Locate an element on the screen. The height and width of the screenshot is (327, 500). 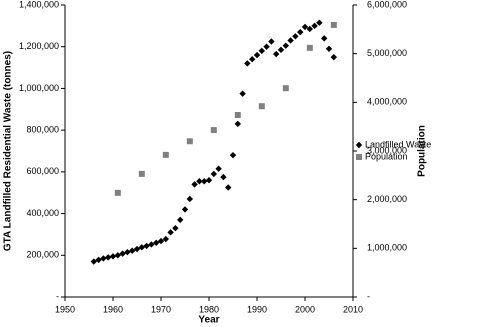
x-tick-label: 1990 is located at coordinates (257, 309).